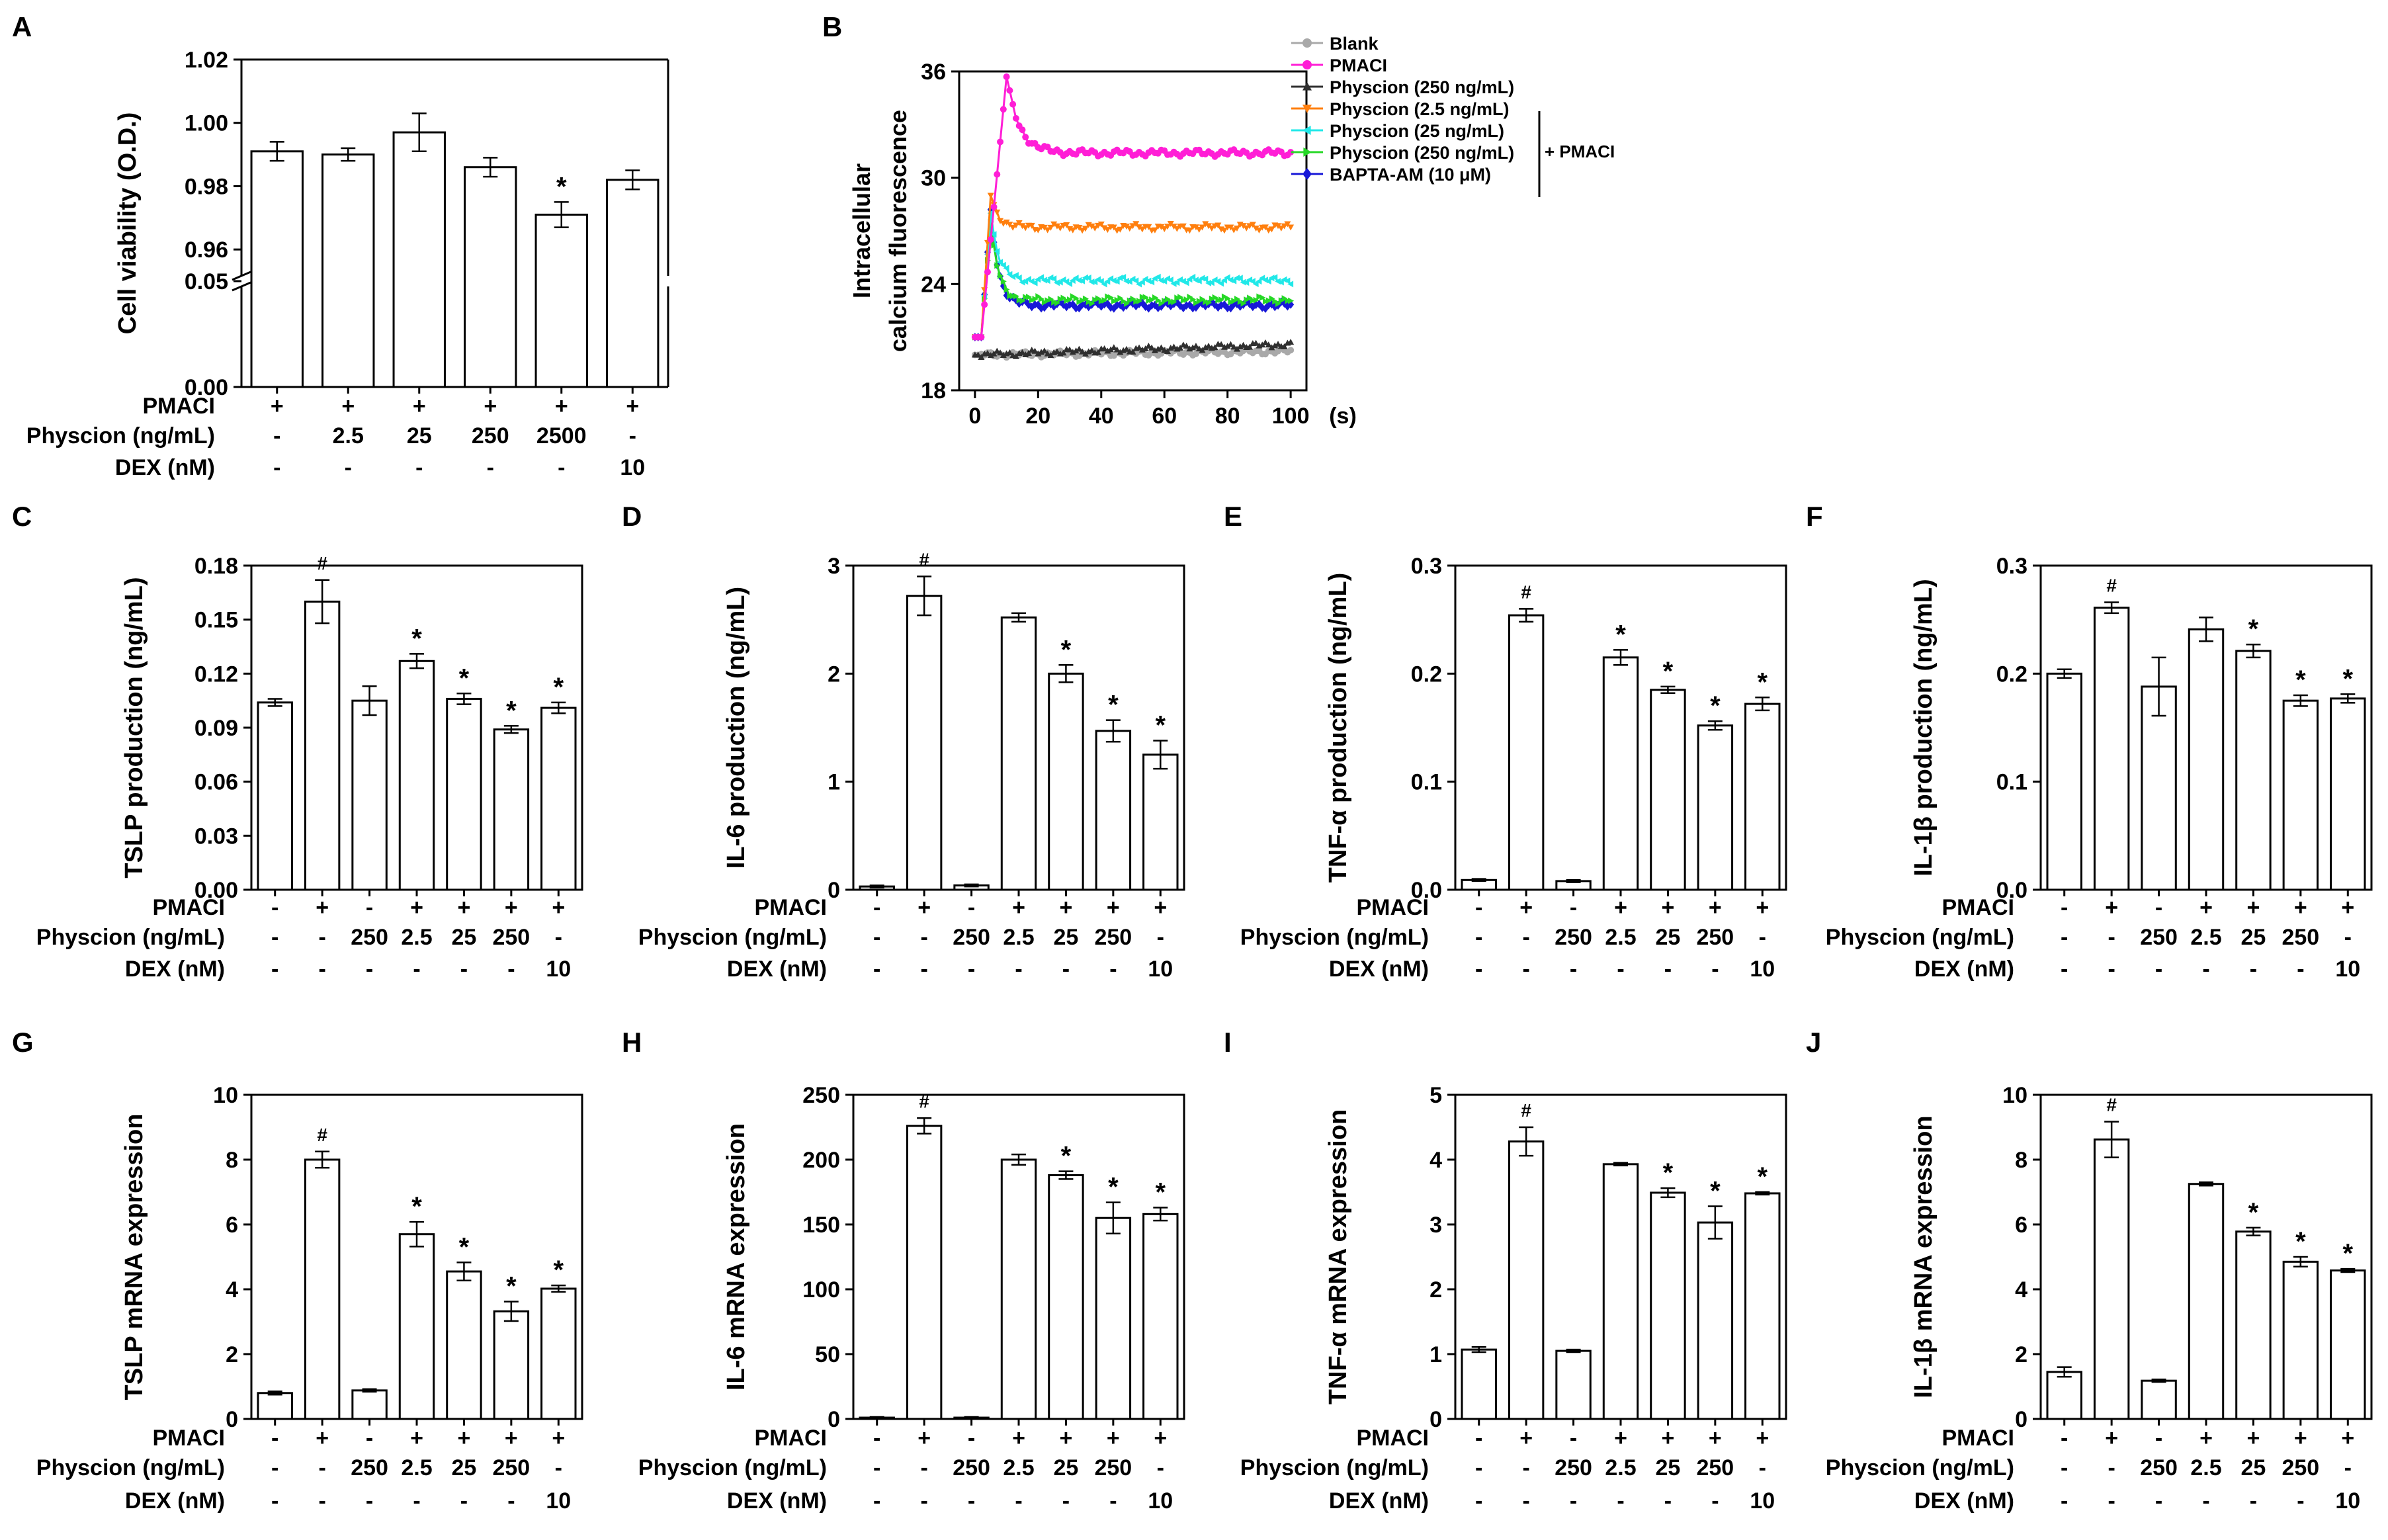 The image size is (2388, 1540). I want to click on series-line, so click(1133, 207).